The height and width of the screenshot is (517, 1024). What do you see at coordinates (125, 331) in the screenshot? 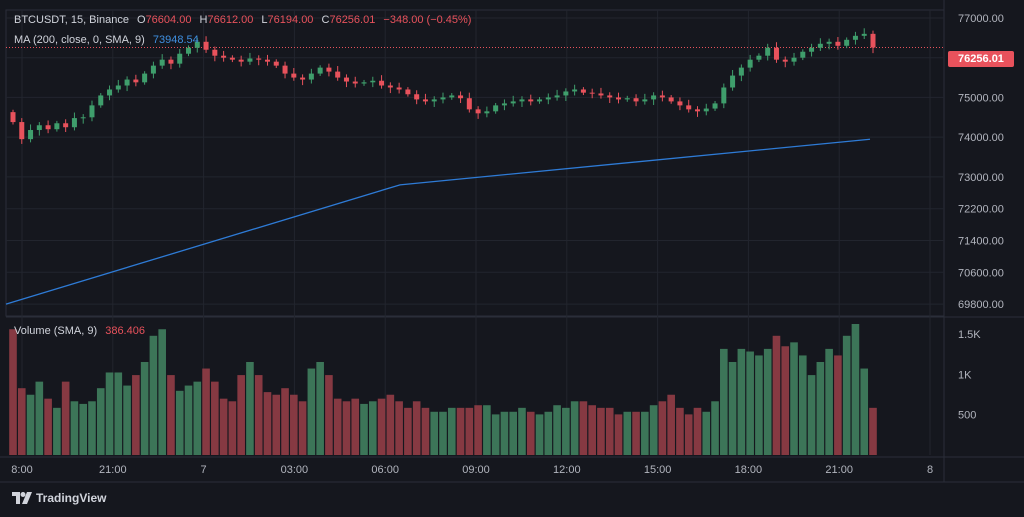
I see `volume-value: 386.406` at bounding box center [125, 331].